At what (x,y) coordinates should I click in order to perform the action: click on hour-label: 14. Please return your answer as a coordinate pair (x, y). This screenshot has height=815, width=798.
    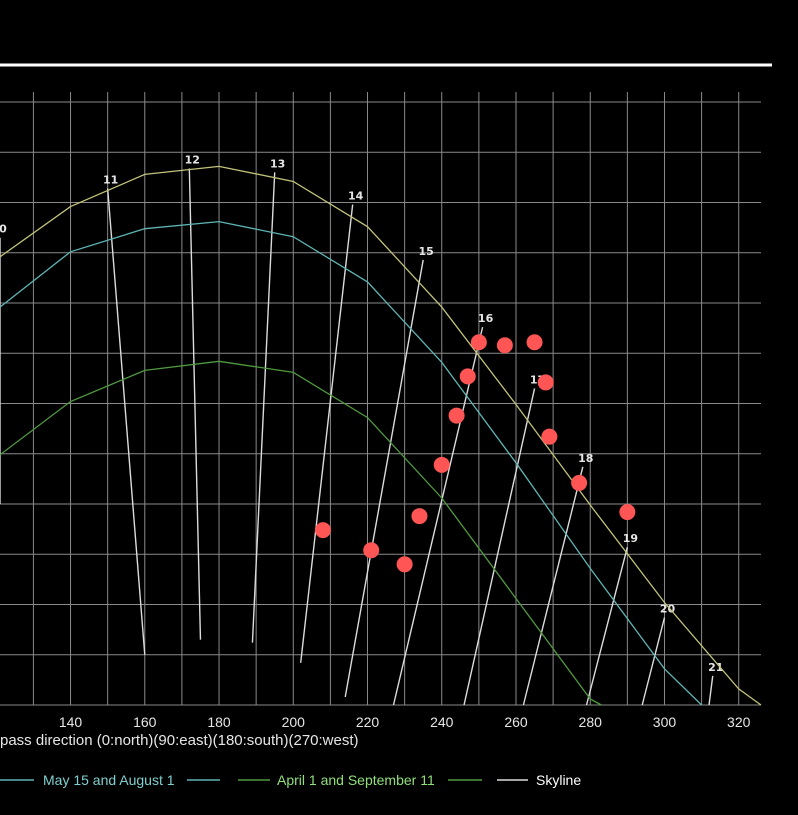
    Looking at the image, I should click on (356, 196).